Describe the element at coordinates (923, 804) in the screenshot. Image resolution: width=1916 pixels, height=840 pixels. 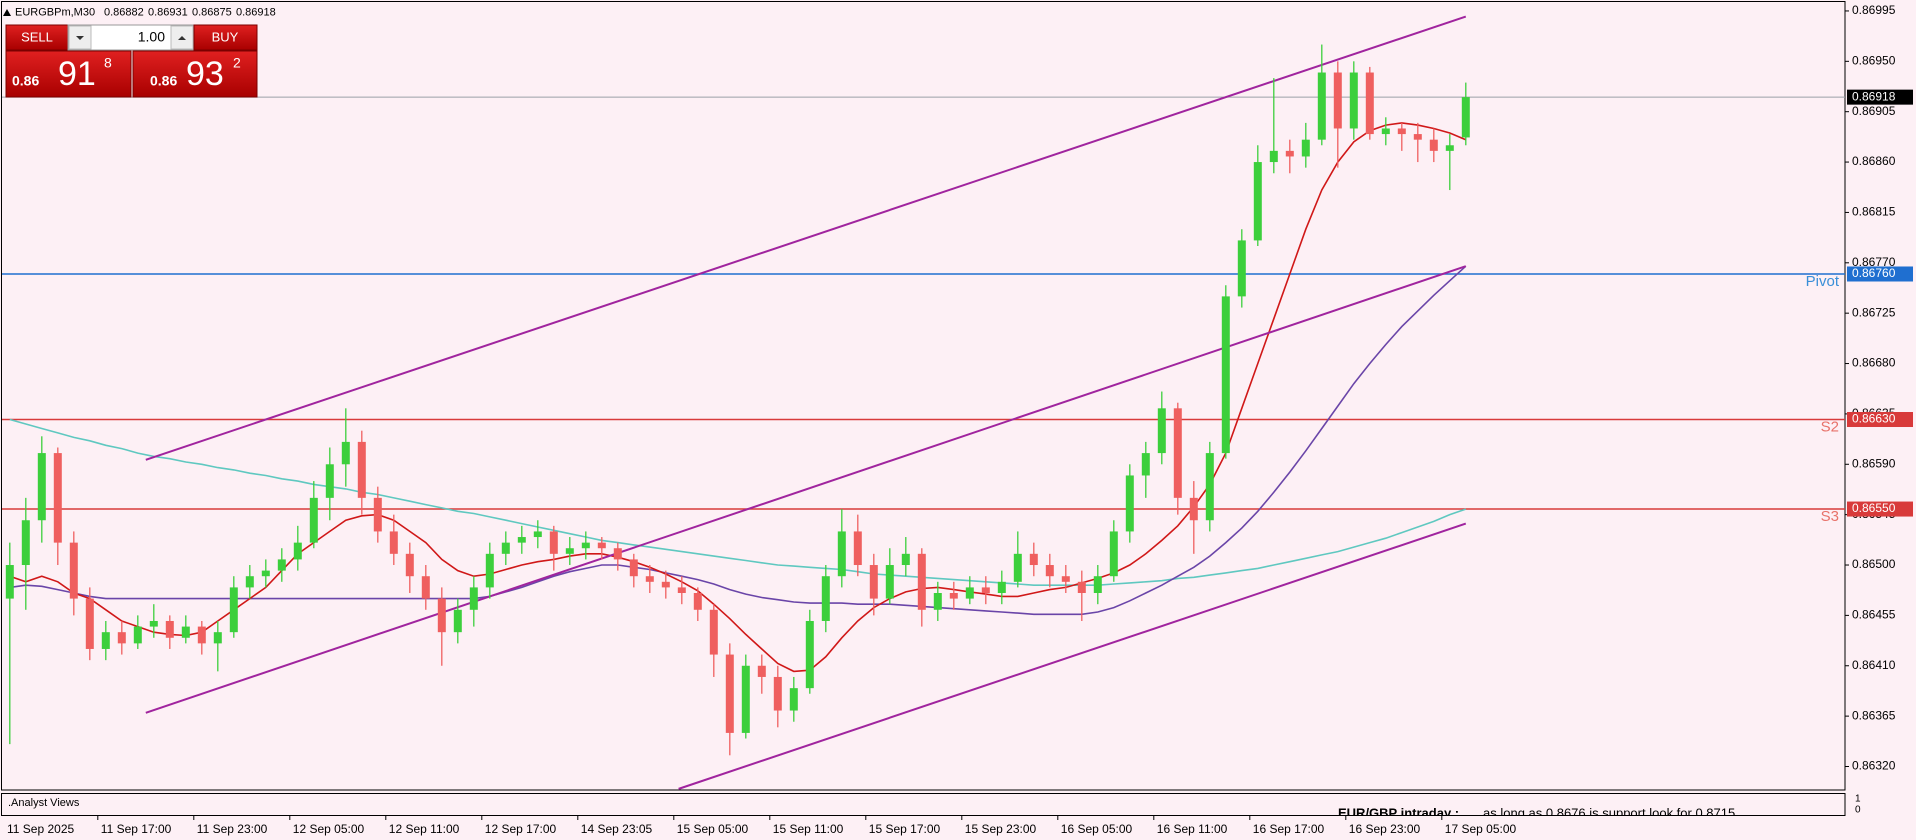
I see `subwindow-frame` at that location.